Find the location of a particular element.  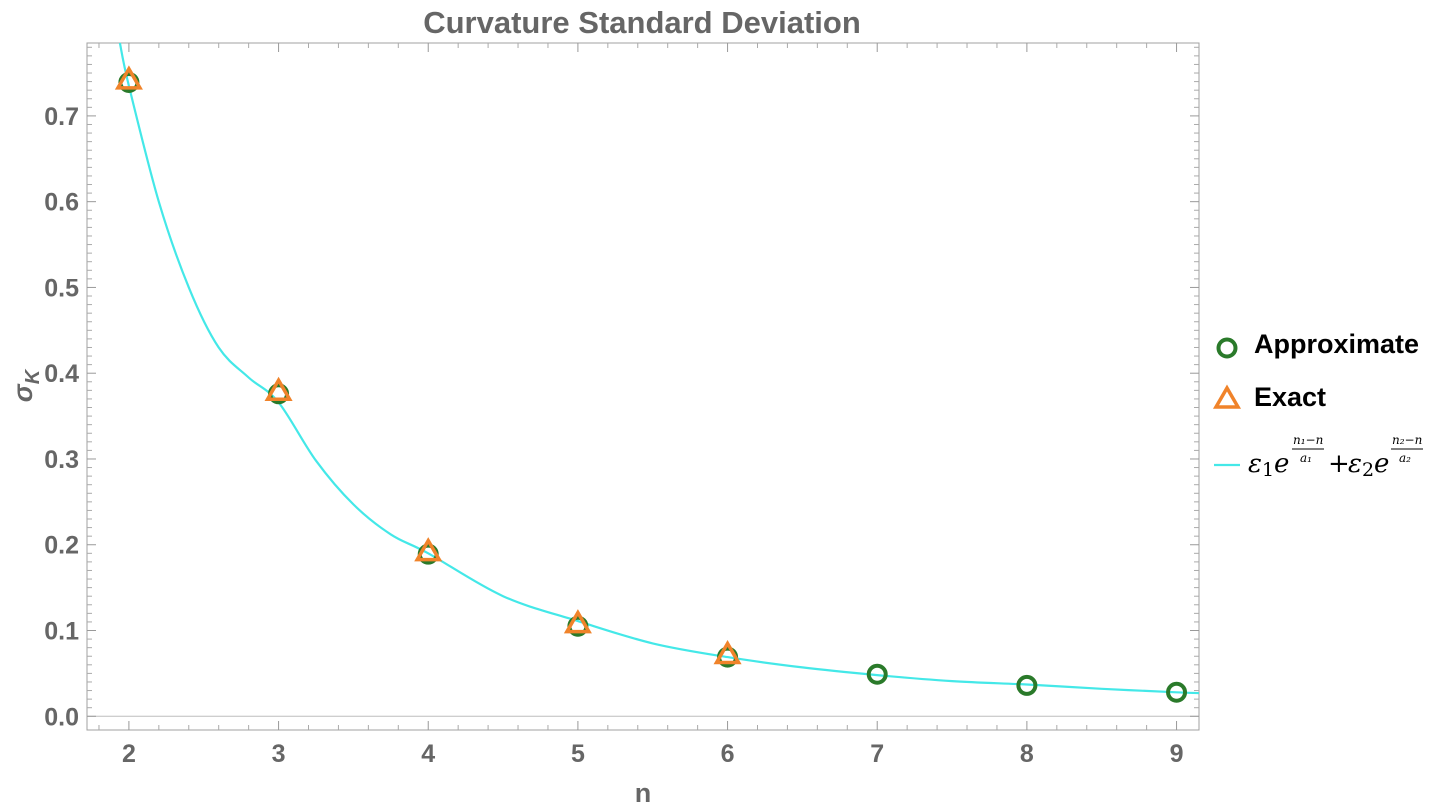

y-tick-label: 0.4 is located at coordinates (61, 374).